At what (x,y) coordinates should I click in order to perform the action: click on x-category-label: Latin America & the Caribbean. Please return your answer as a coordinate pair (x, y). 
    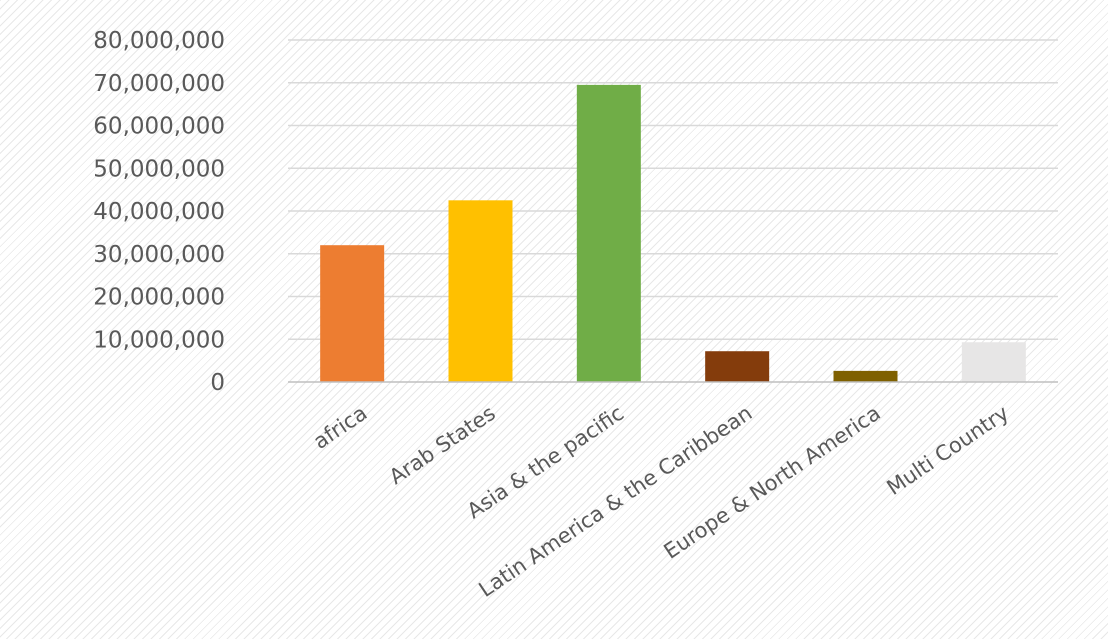
    Looking at the image, I should click on (616, 501).